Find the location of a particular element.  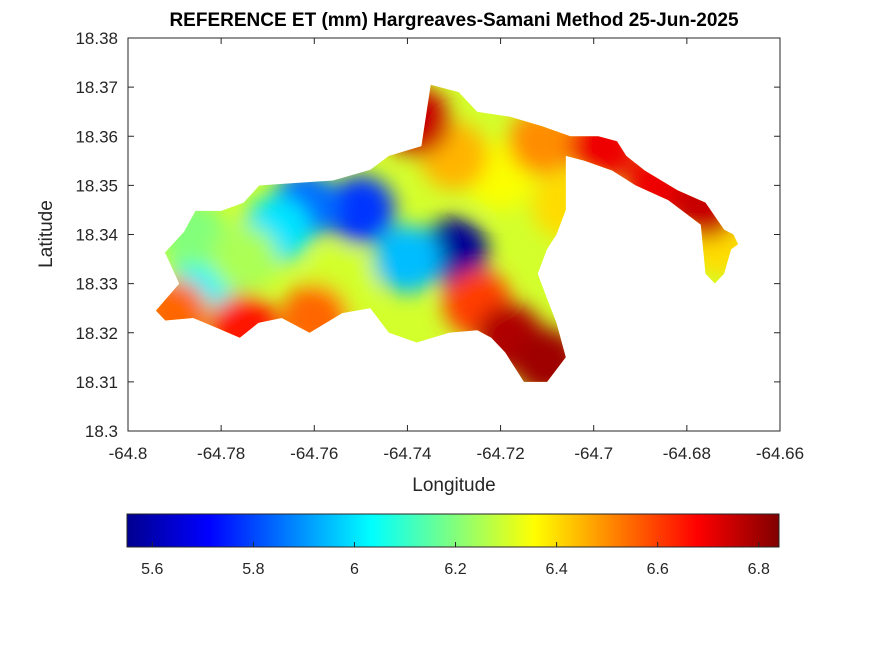

x-tick-label: -64.66 is located at coordinates (780, 453).